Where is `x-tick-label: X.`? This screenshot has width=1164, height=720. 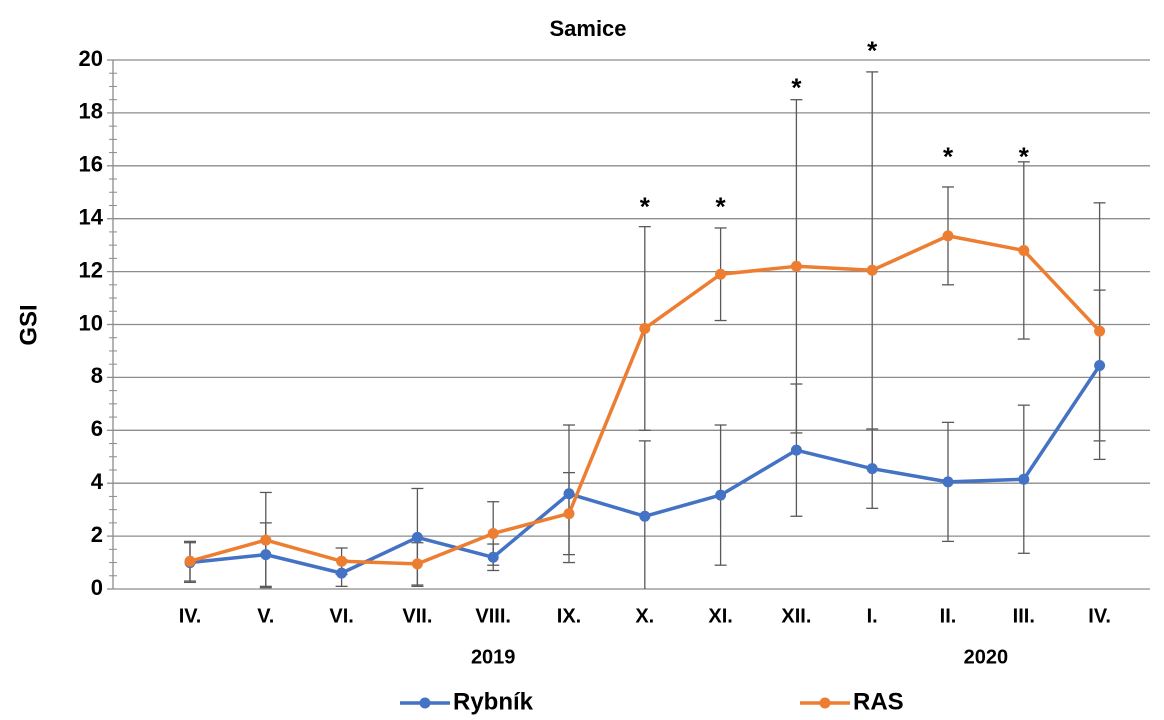 x-tick-label: X. is located at coordinates (644, 616).